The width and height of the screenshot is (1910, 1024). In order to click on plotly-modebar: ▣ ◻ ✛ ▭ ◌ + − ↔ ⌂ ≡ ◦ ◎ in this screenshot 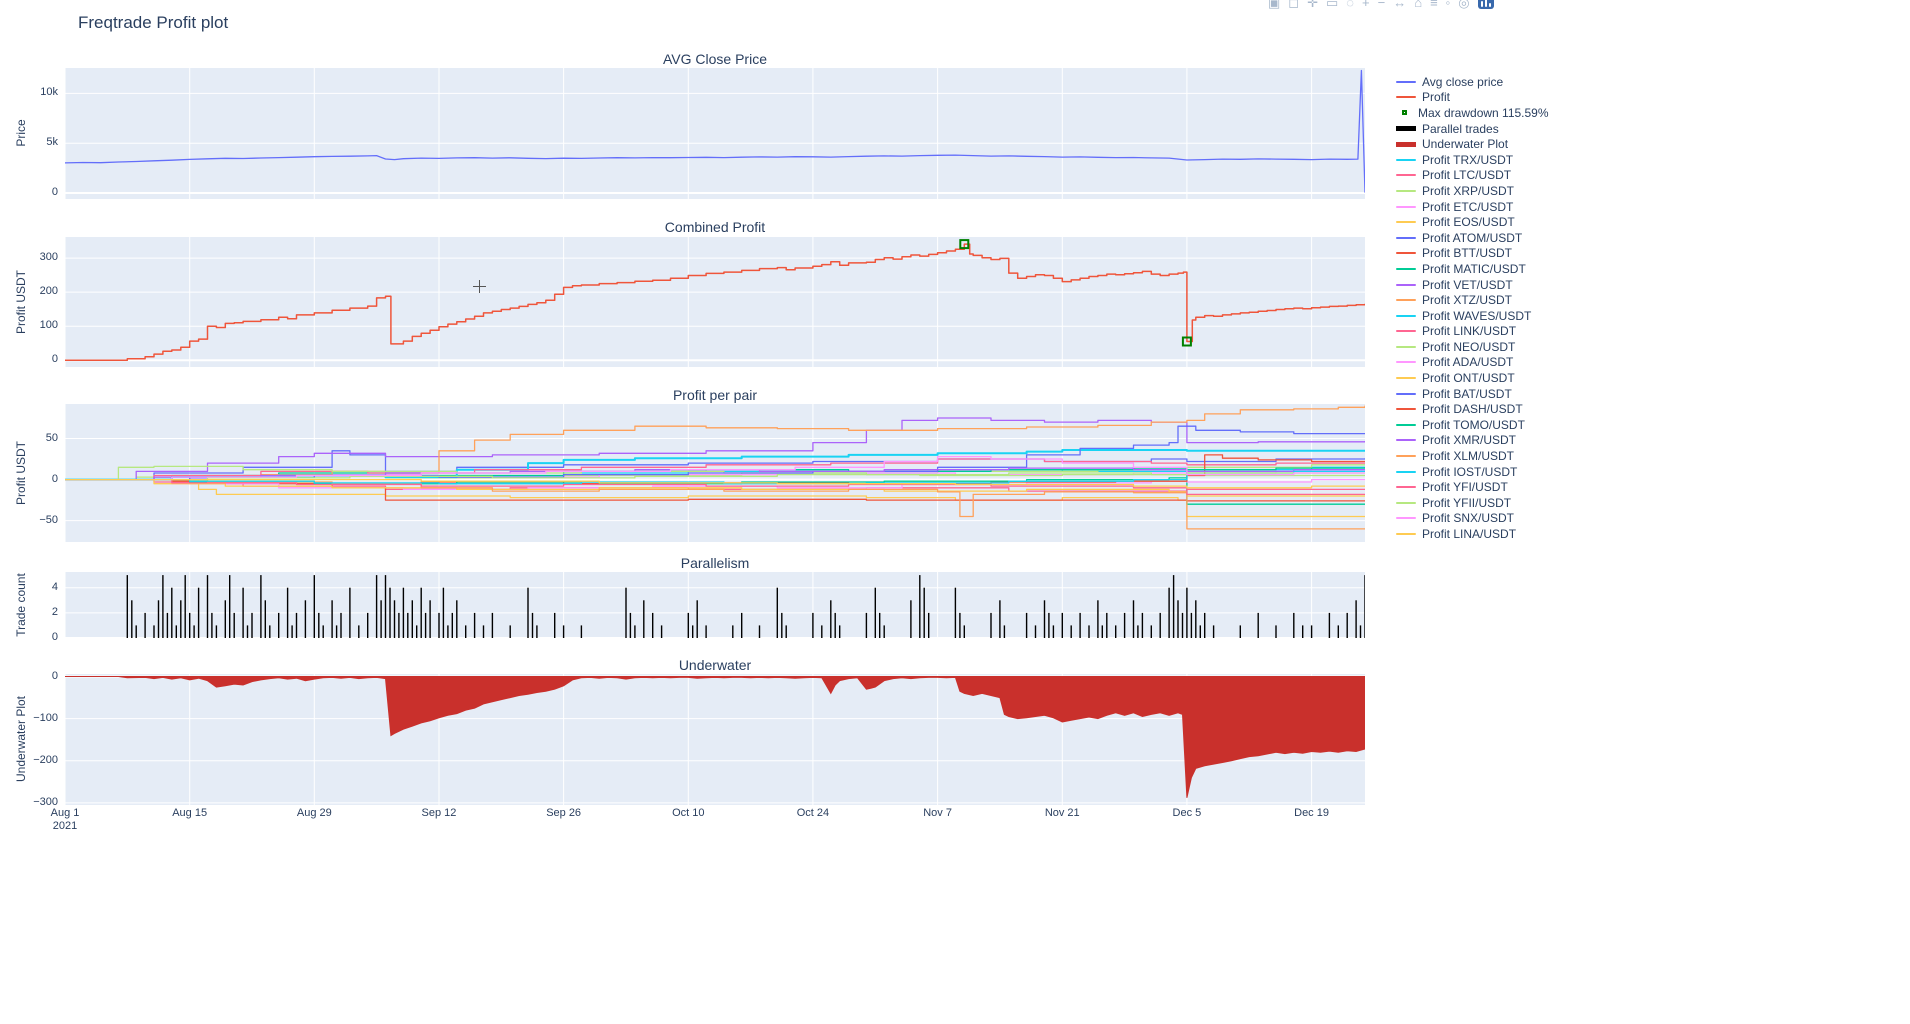, I will do `click(1381, 4)`.